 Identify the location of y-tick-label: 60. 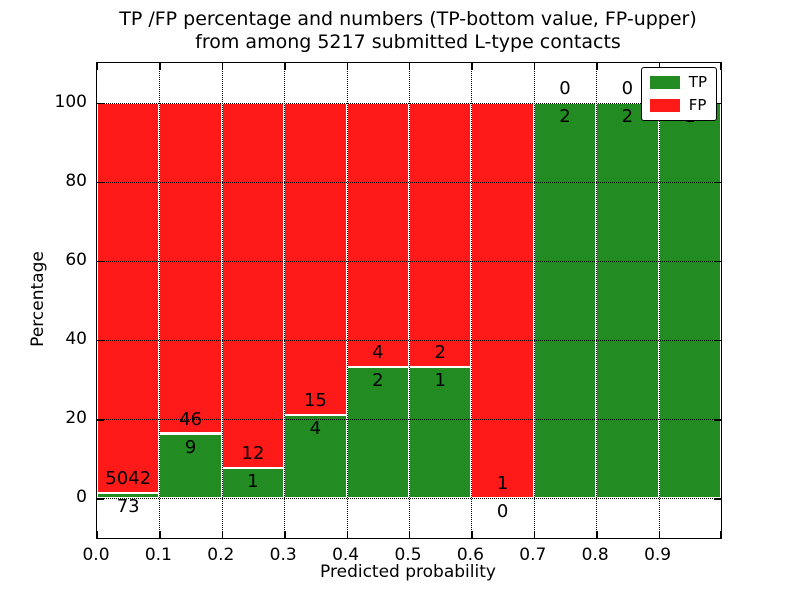
(76, 259).